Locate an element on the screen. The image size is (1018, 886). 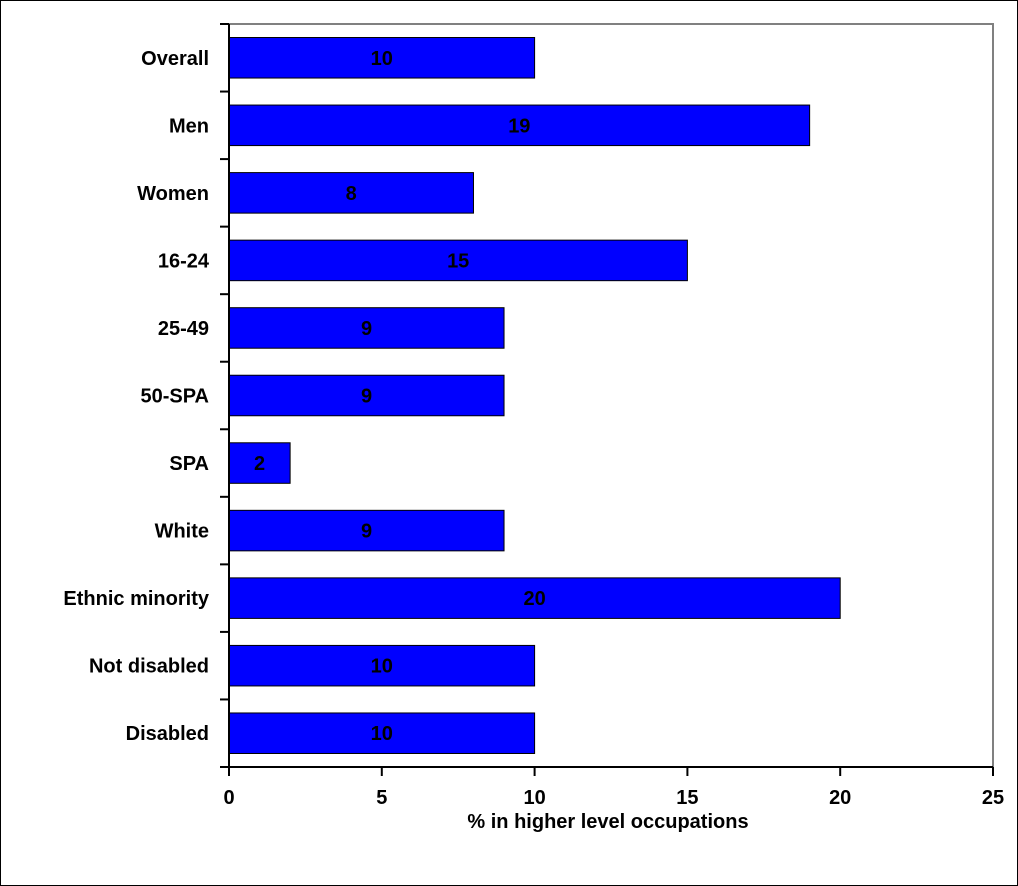
category-label: 50-SPA is located at coordinates (174, 397).